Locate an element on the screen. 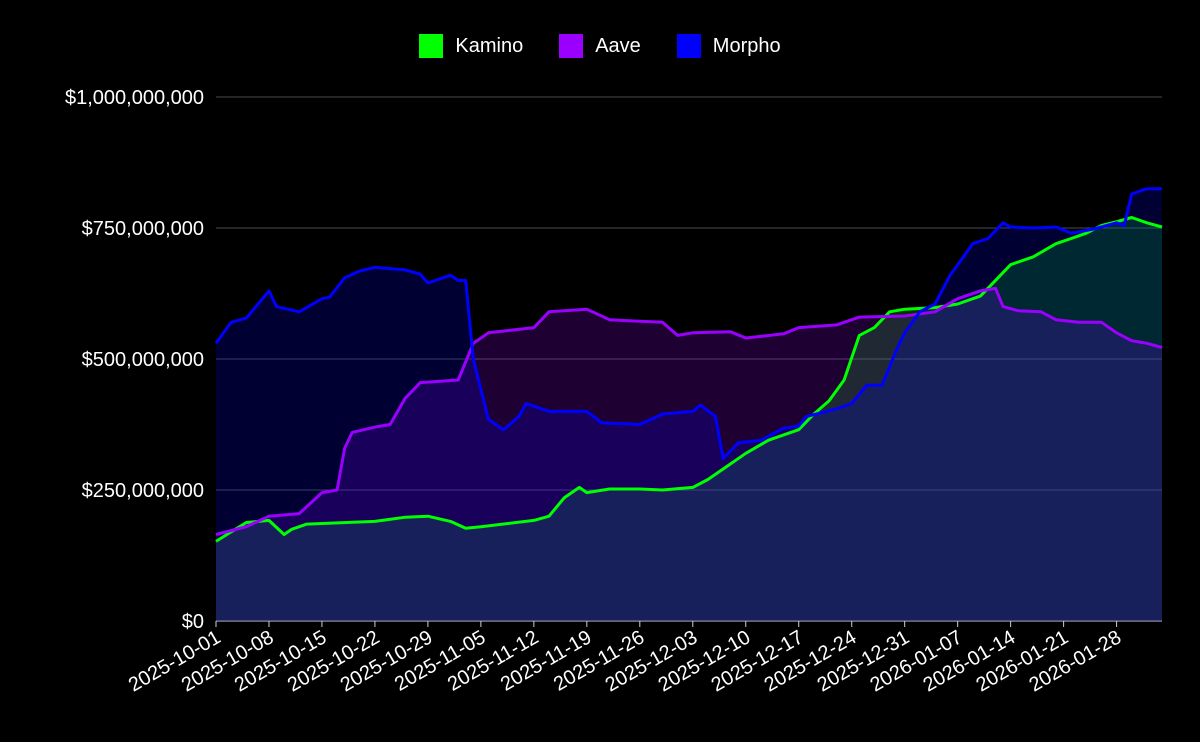  legend-swatch-aave is located at coordinates (571, 46).